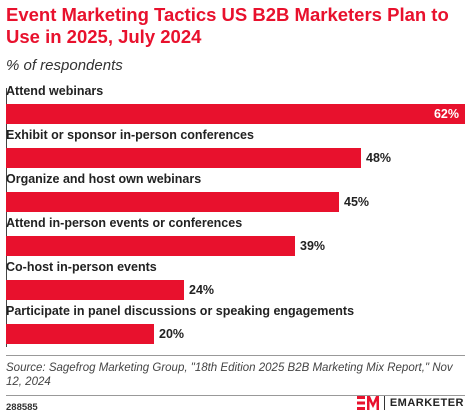 This screenshot has height=419, width=470. Describe the element at coordinates (130, 135) in the screenshot. I see `category-label: Exhibit or sponsor in-person conferences` at that location.